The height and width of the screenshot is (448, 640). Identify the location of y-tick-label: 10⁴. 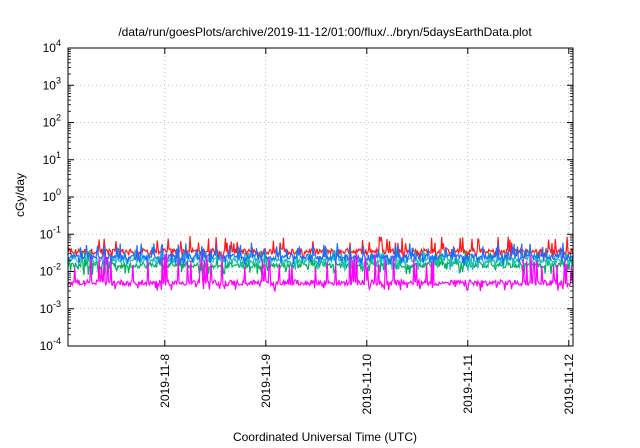
(52, 46).